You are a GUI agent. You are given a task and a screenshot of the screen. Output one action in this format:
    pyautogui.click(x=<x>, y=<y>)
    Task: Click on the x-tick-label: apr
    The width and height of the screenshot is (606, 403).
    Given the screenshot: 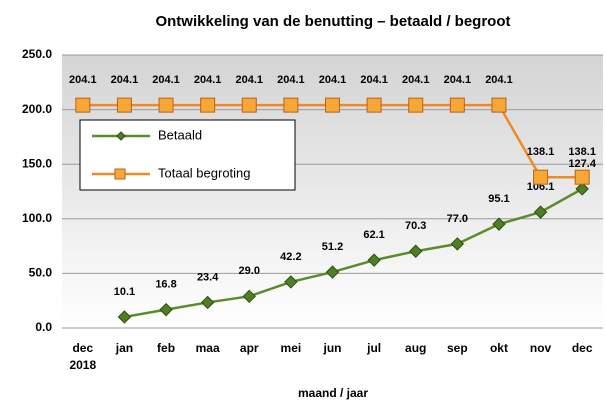 What is the action you would take?
    pyautogui.click(x=249, y=348)
    